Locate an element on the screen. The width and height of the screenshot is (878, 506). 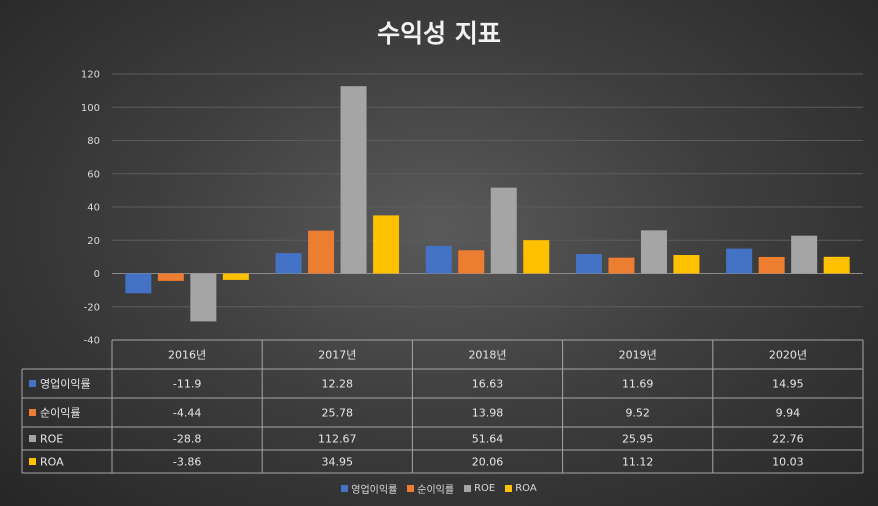
table-value: 22.76 is located at coordinates (788, 439).